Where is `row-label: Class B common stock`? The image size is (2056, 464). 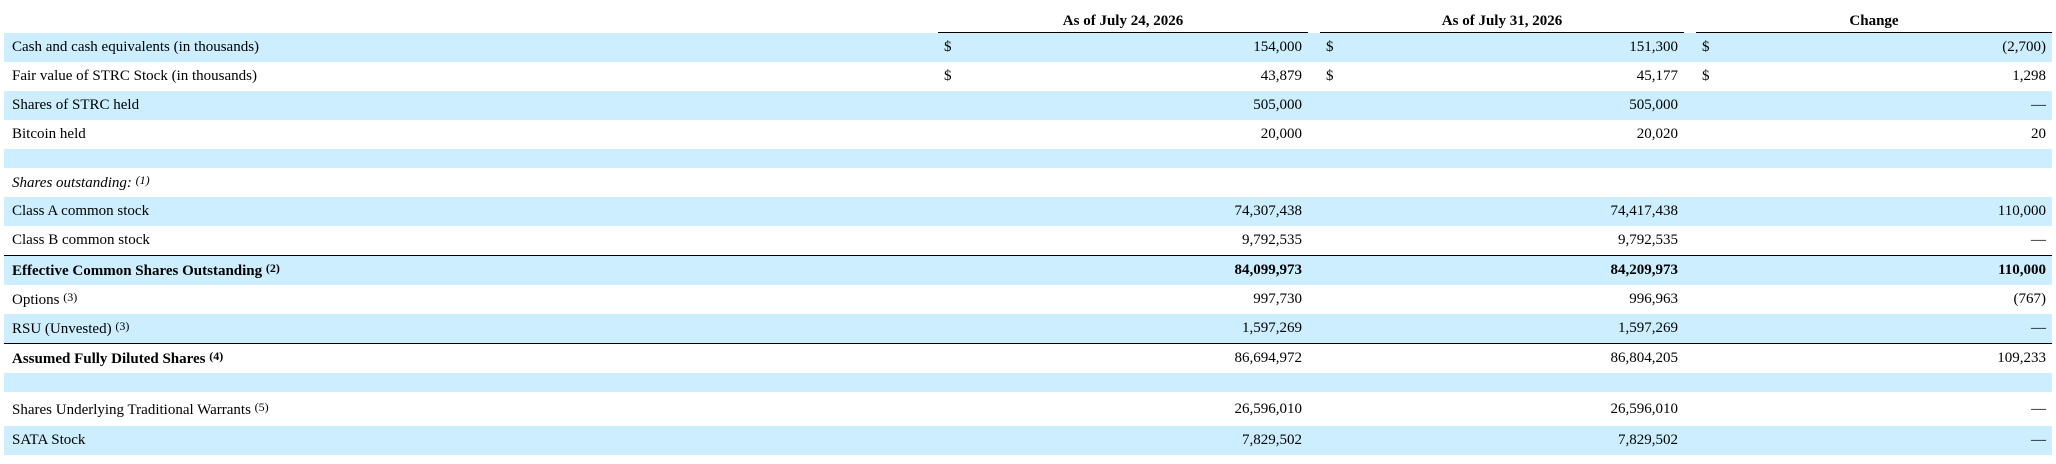
row-label: Class B common stock is located at coordinates (81, 240).